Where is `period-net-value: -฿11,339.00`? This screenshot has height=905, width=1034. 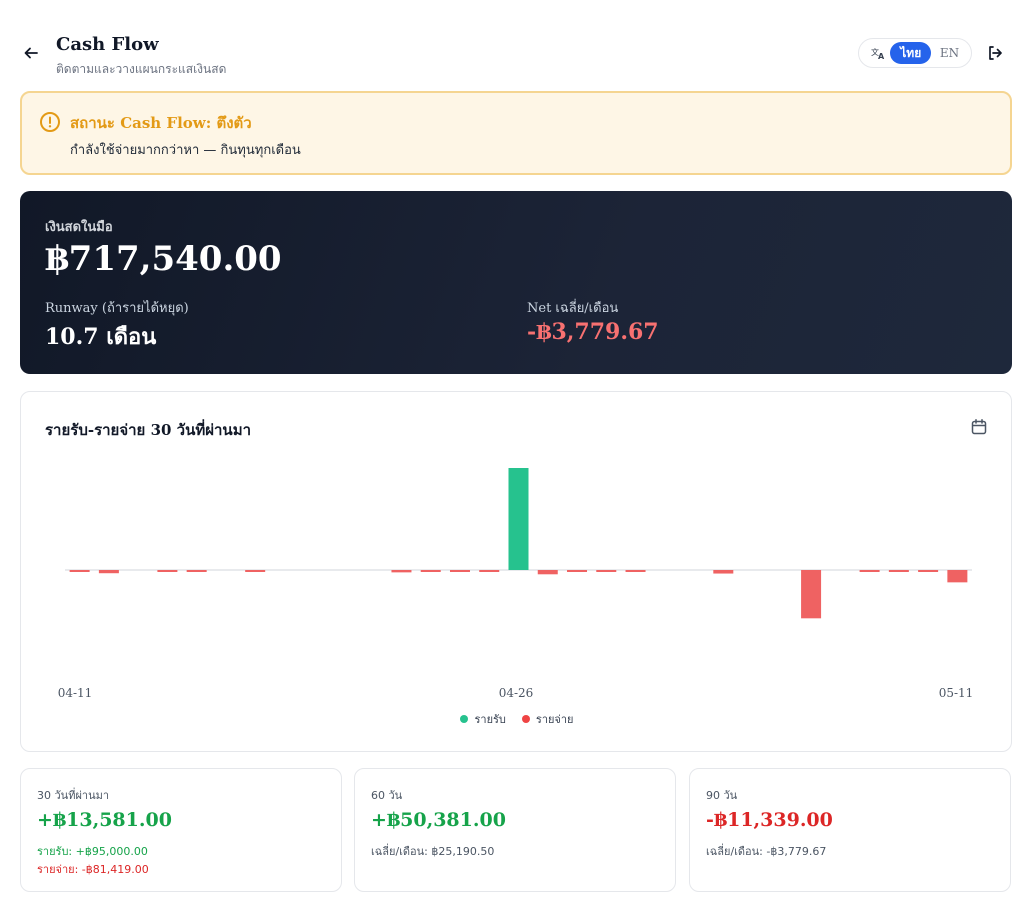 period-net-value: -฿11,339.00 is located at coordinates (769, 820).